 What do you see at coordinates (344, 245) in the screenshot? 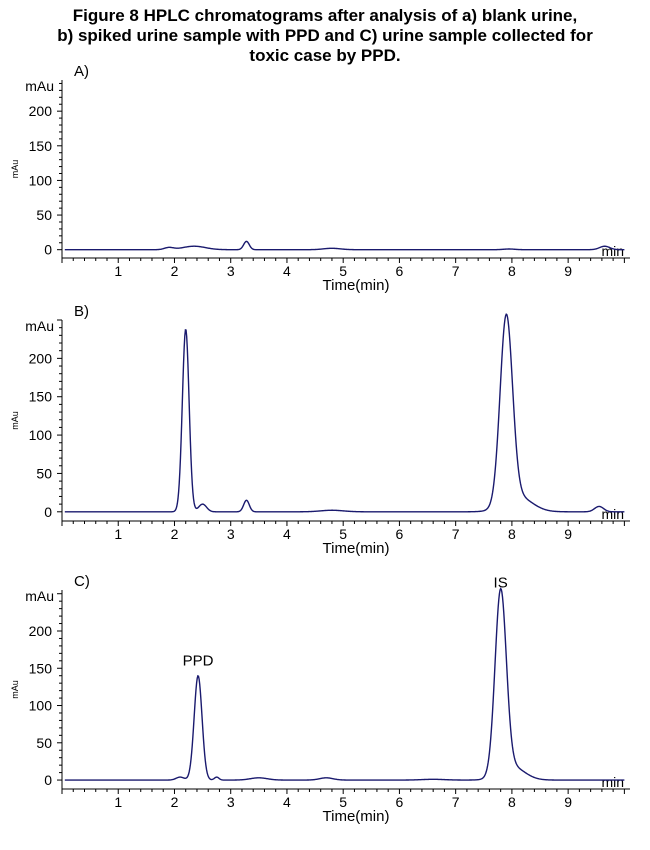
I see `chromatogram-trace` at bounding box center [344, 245].